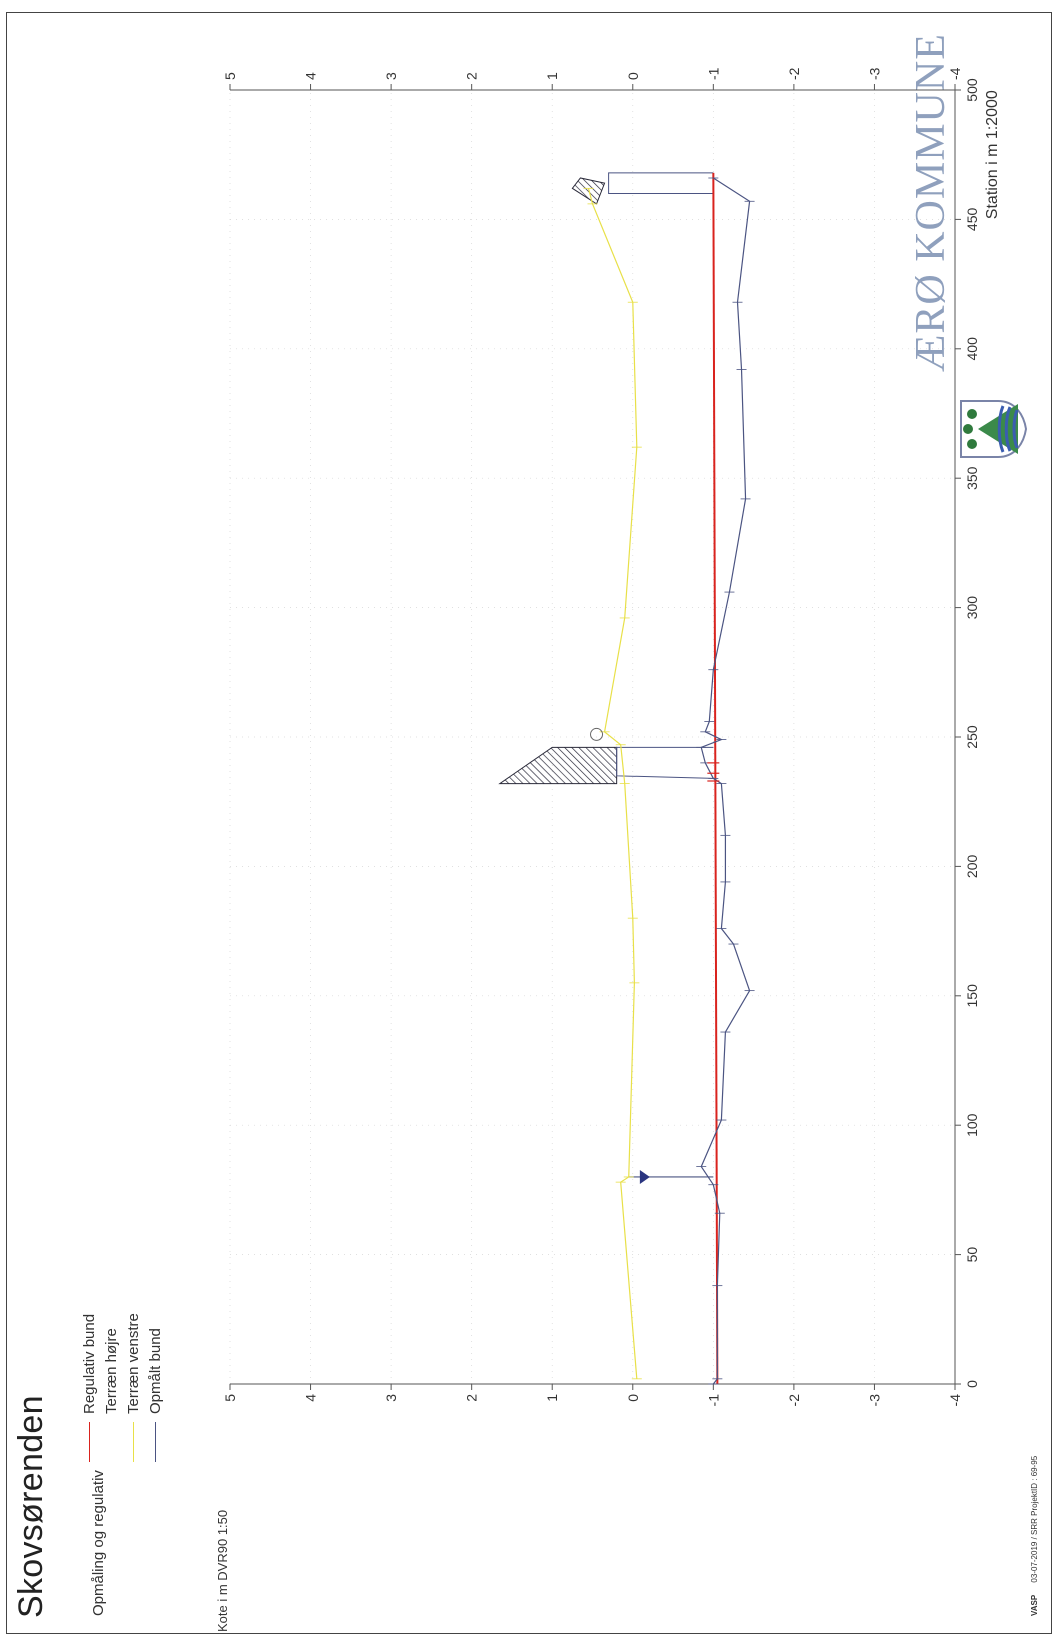 This screenshot has width=1058, height=1640. What do you see at coordinates (558, 765) in the screenshot?
I see `culvert-structure` at bounding box center [558, 765].